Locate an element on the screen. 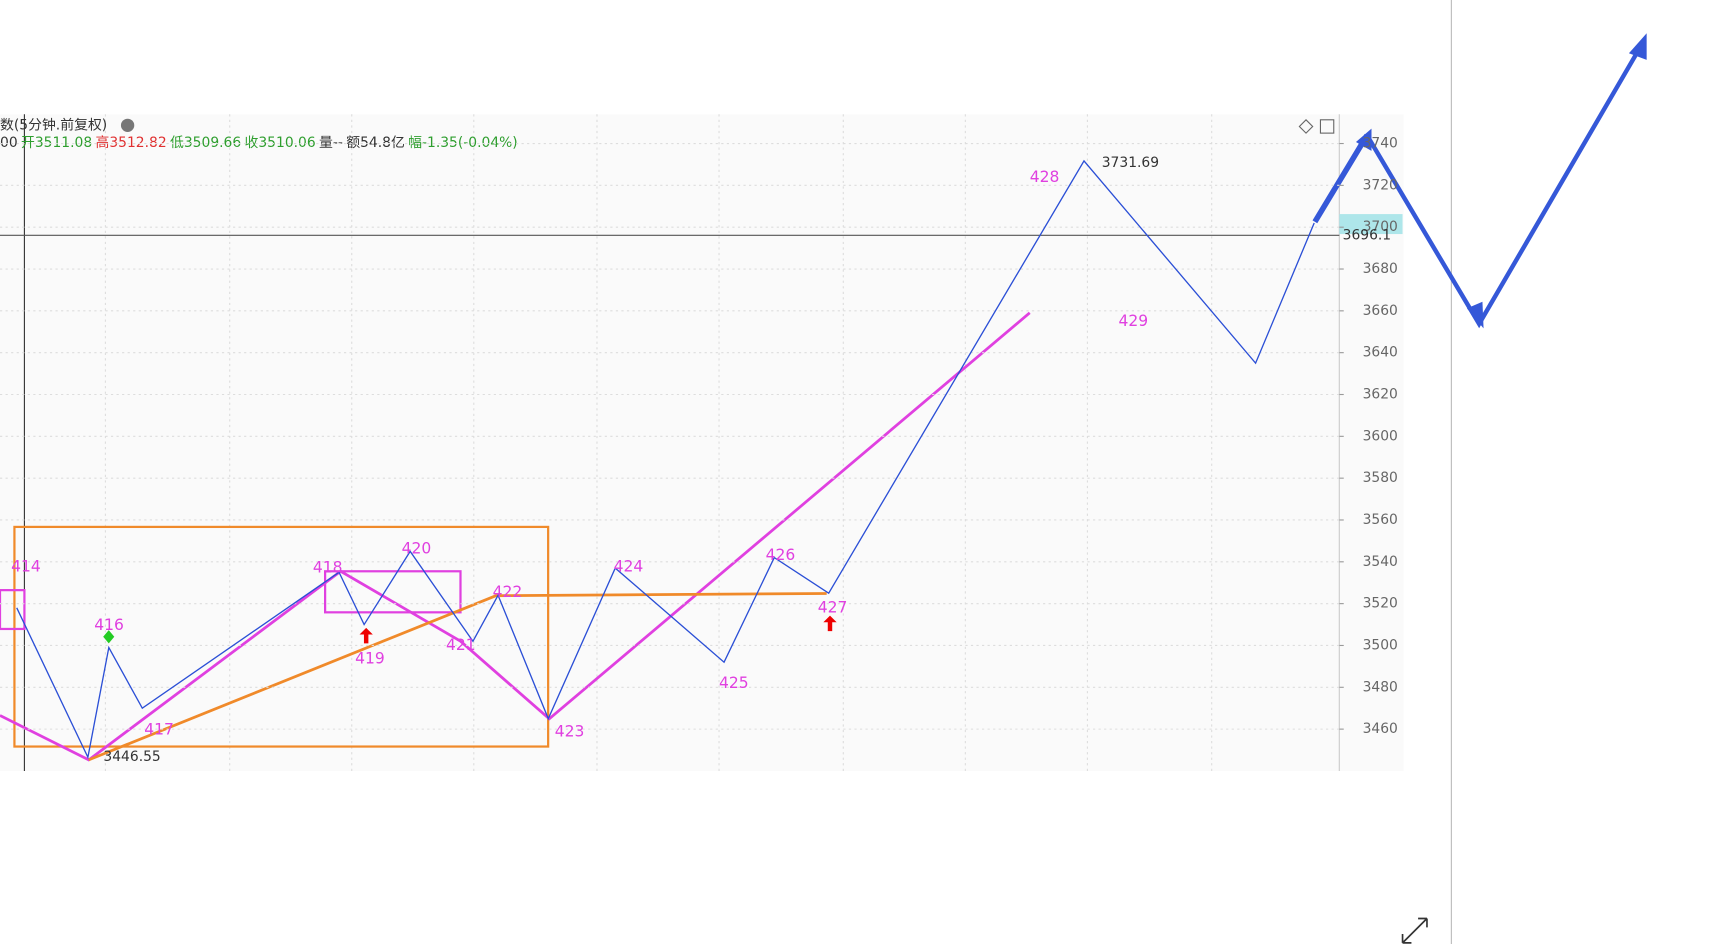  wave-label: 418 is located at coordinates (328, 567).